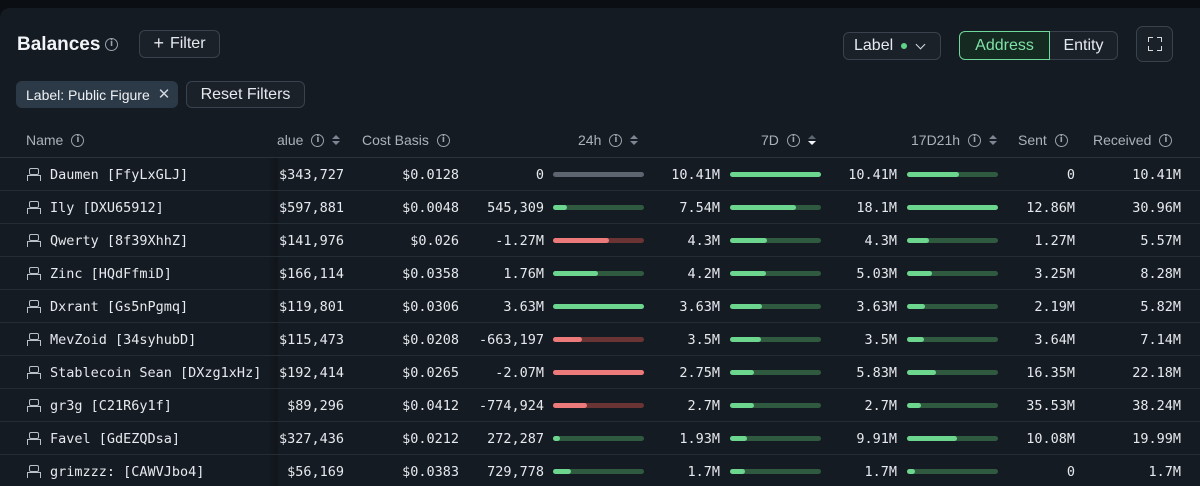  What do you see at coordinates (311, 174) in the screenshot?
I see `value-cell: $343,727` at bounding box center [311, 174].